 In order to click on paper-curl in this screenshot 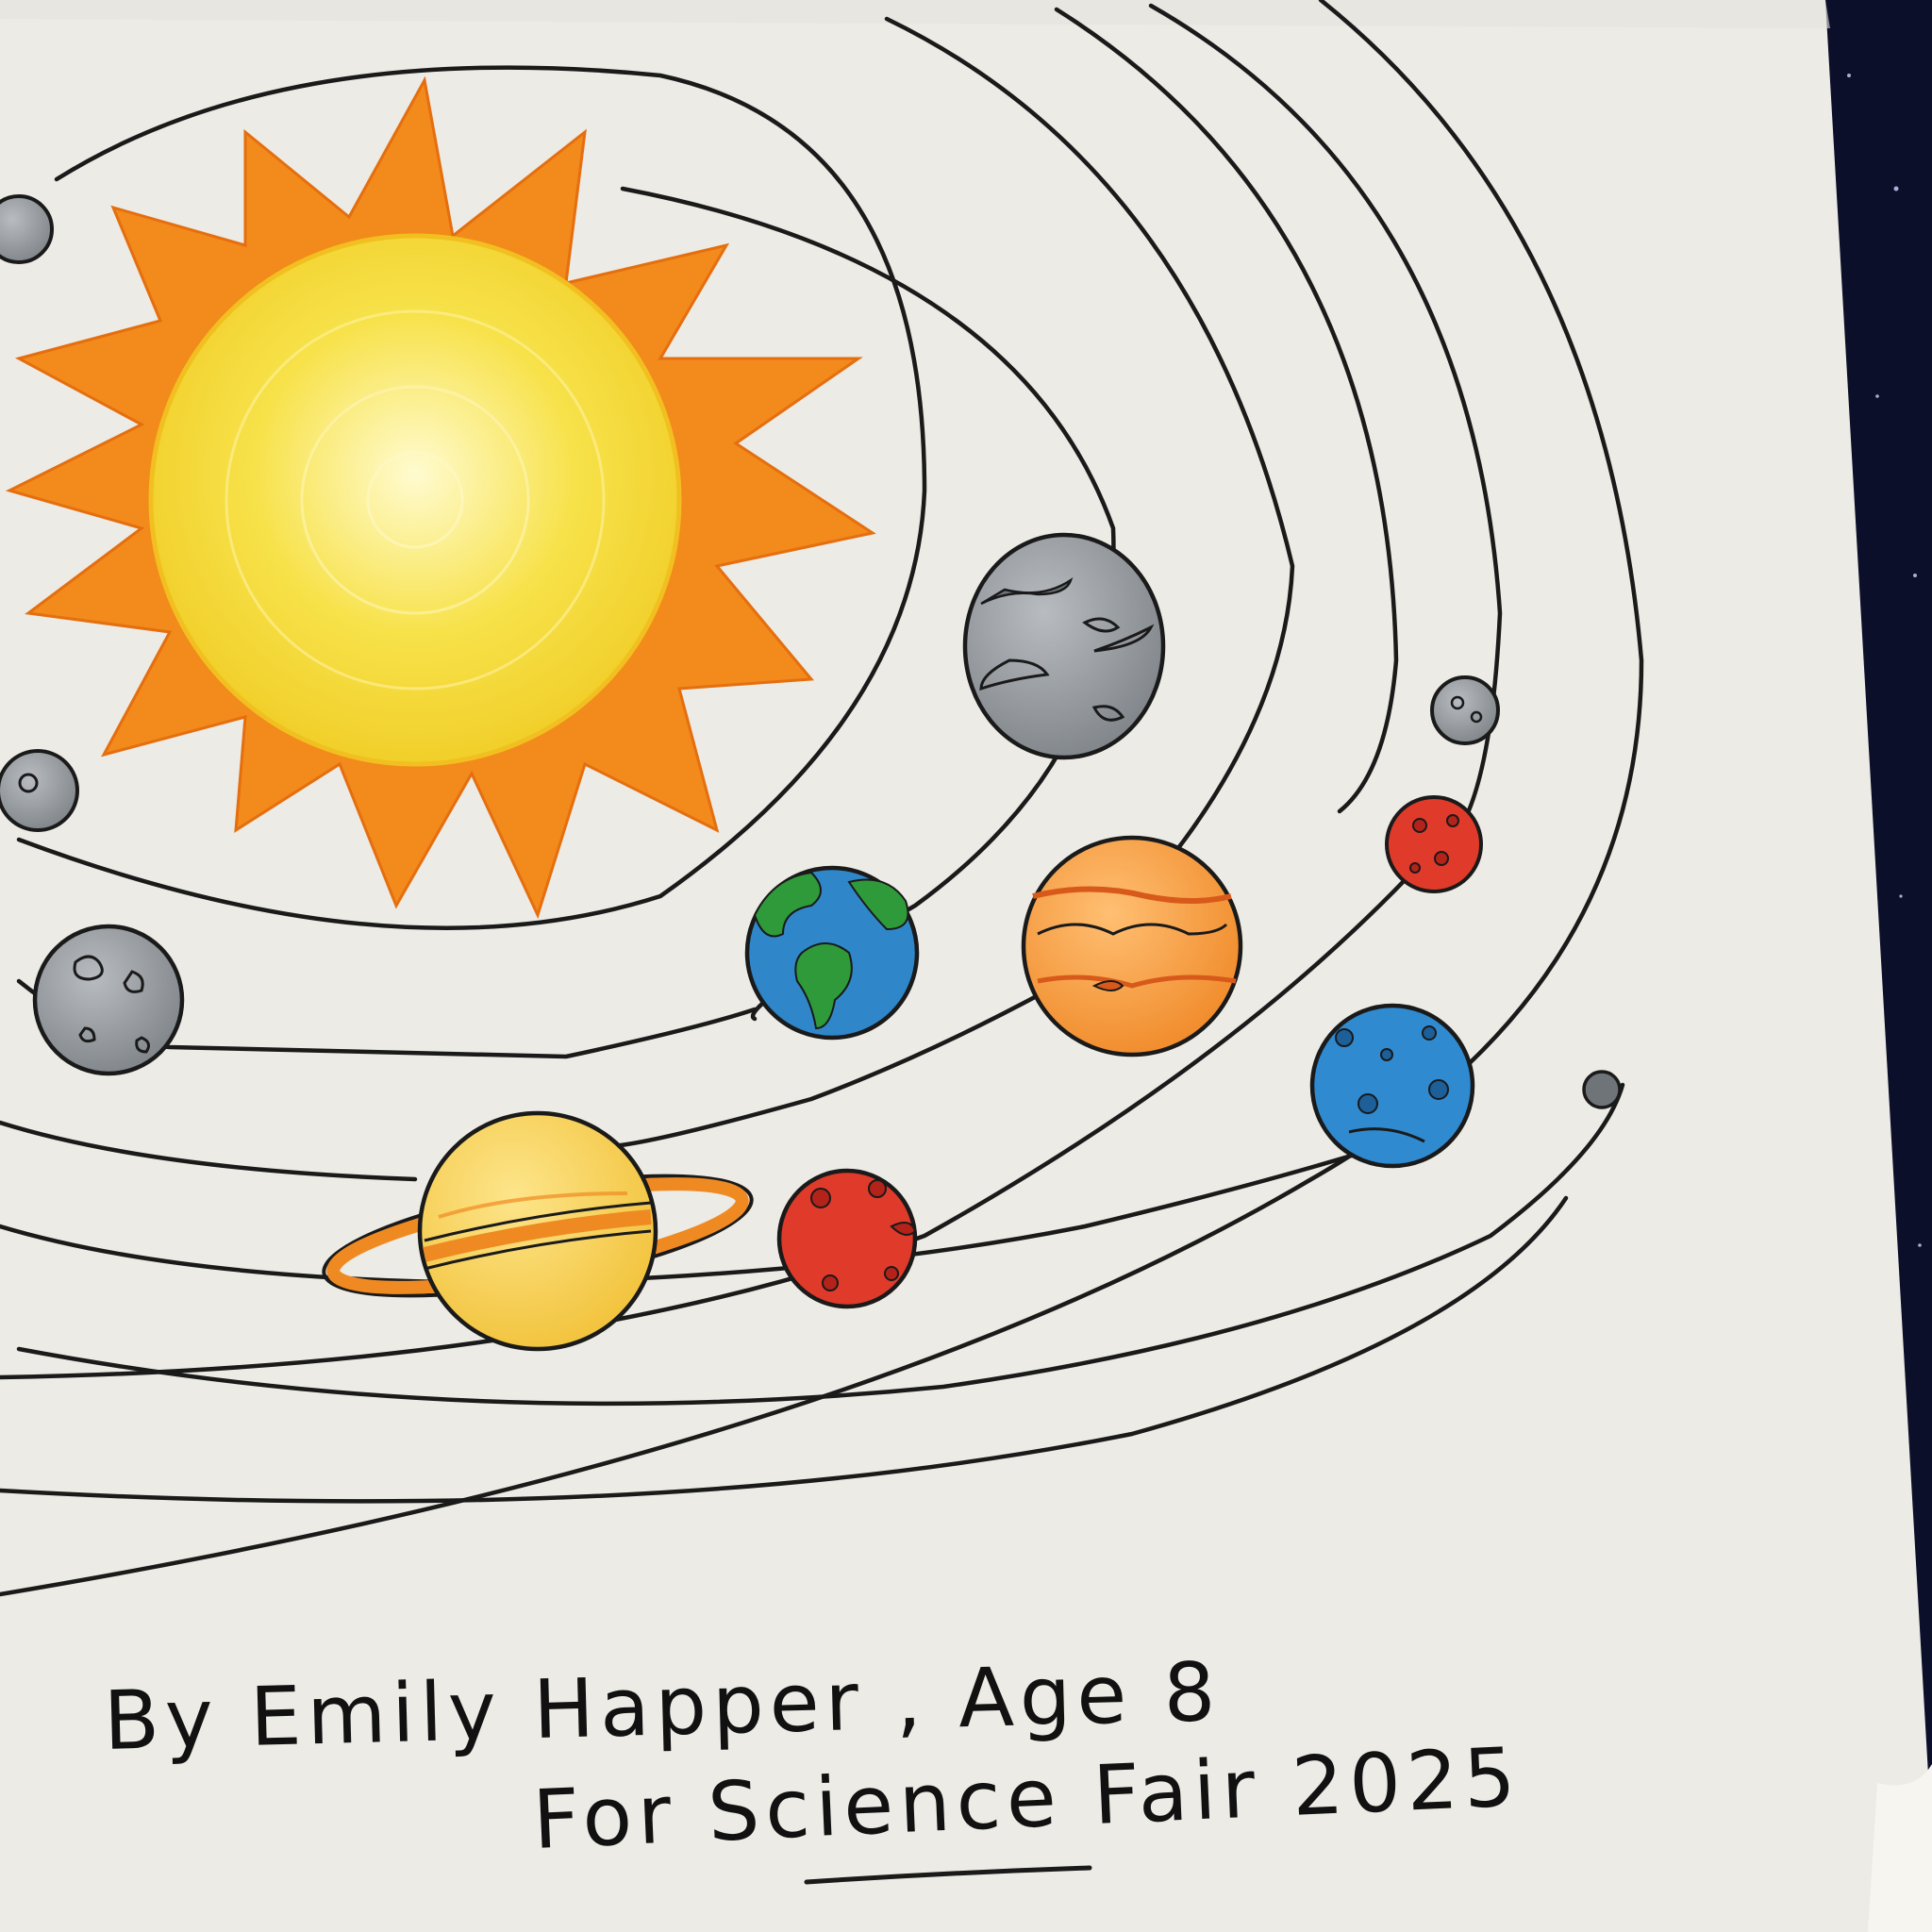, I will do `click(1900, 1848)`.